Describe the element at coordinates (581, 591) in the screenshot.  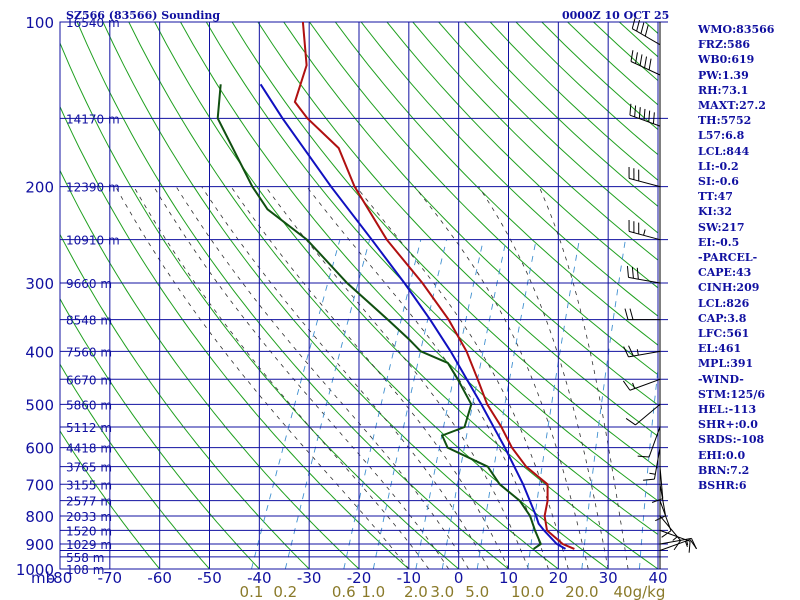
I see `mixing-ratio-label: 20.0` at that location.